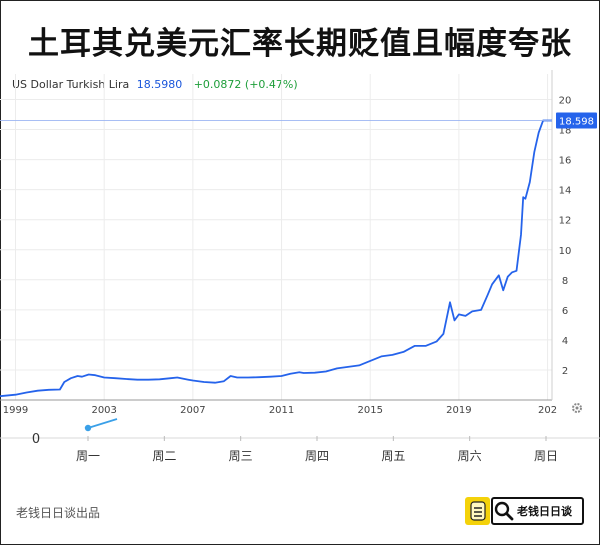 Image resolution: width=600 pixels, height=545 pixels. I want to click on y-tick-label: 8, so click(565, 281).